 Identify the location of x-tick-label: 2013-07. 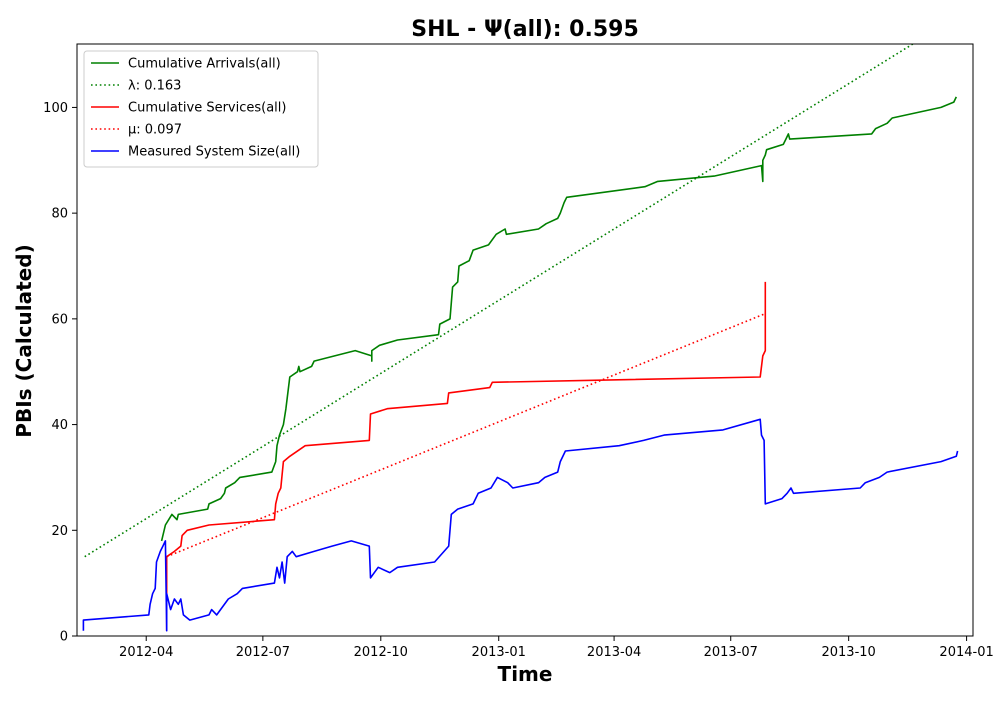
(731, 652).